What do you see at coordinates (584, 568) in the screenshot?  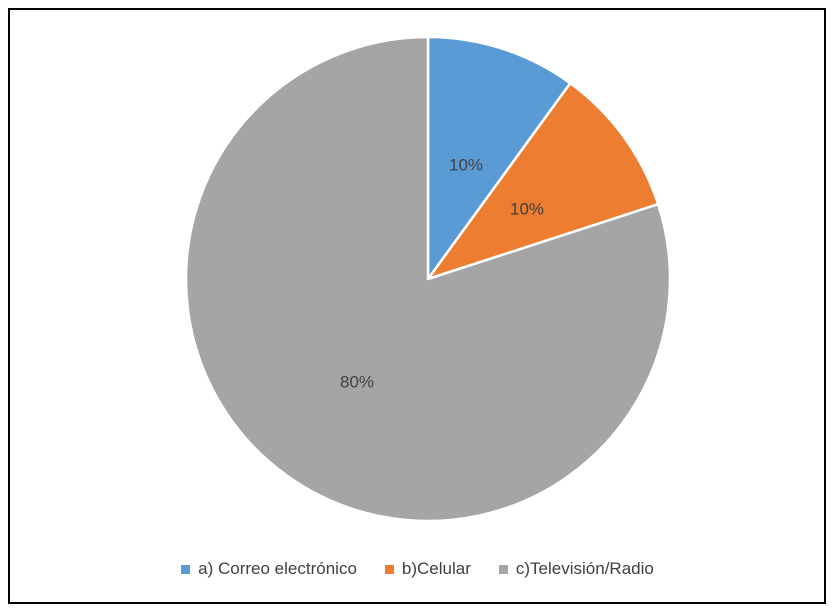 I see `legend-label-television-radio: c)Televisión/Radio` at bounding box center [584, 568].